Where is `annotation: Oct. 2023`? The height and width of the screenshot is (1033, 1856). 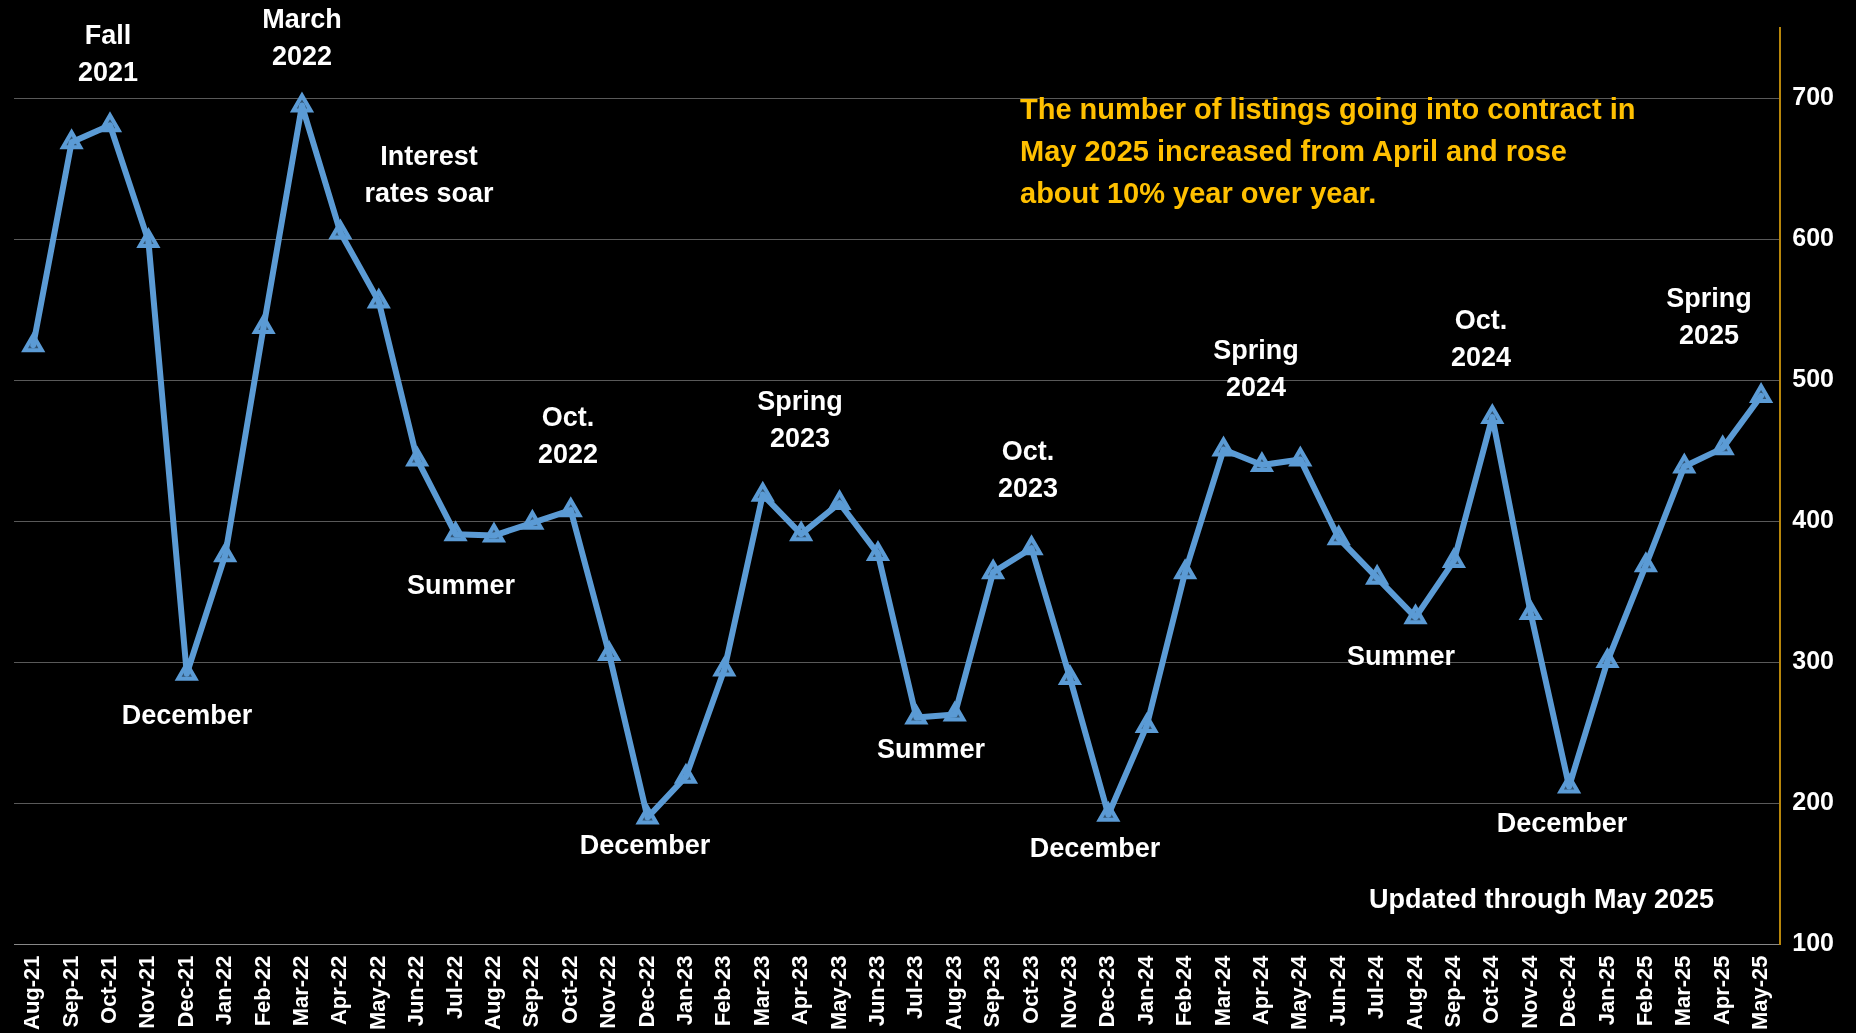 annotation: Oct. 2023 is located at coordinates (1028, 470).